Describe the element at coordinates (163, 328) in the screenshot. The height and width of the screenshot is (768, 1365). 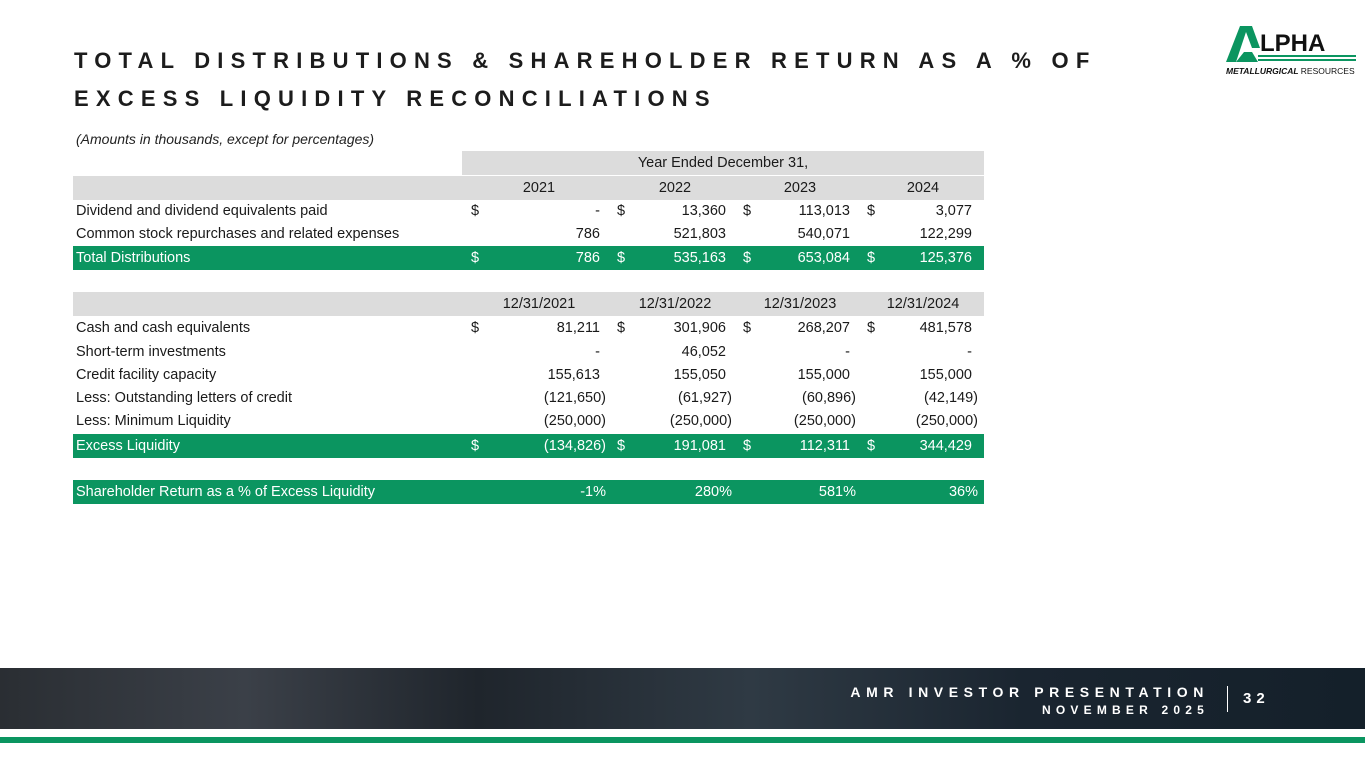
I see `row-label: Cash and cash equivalents` at that location.